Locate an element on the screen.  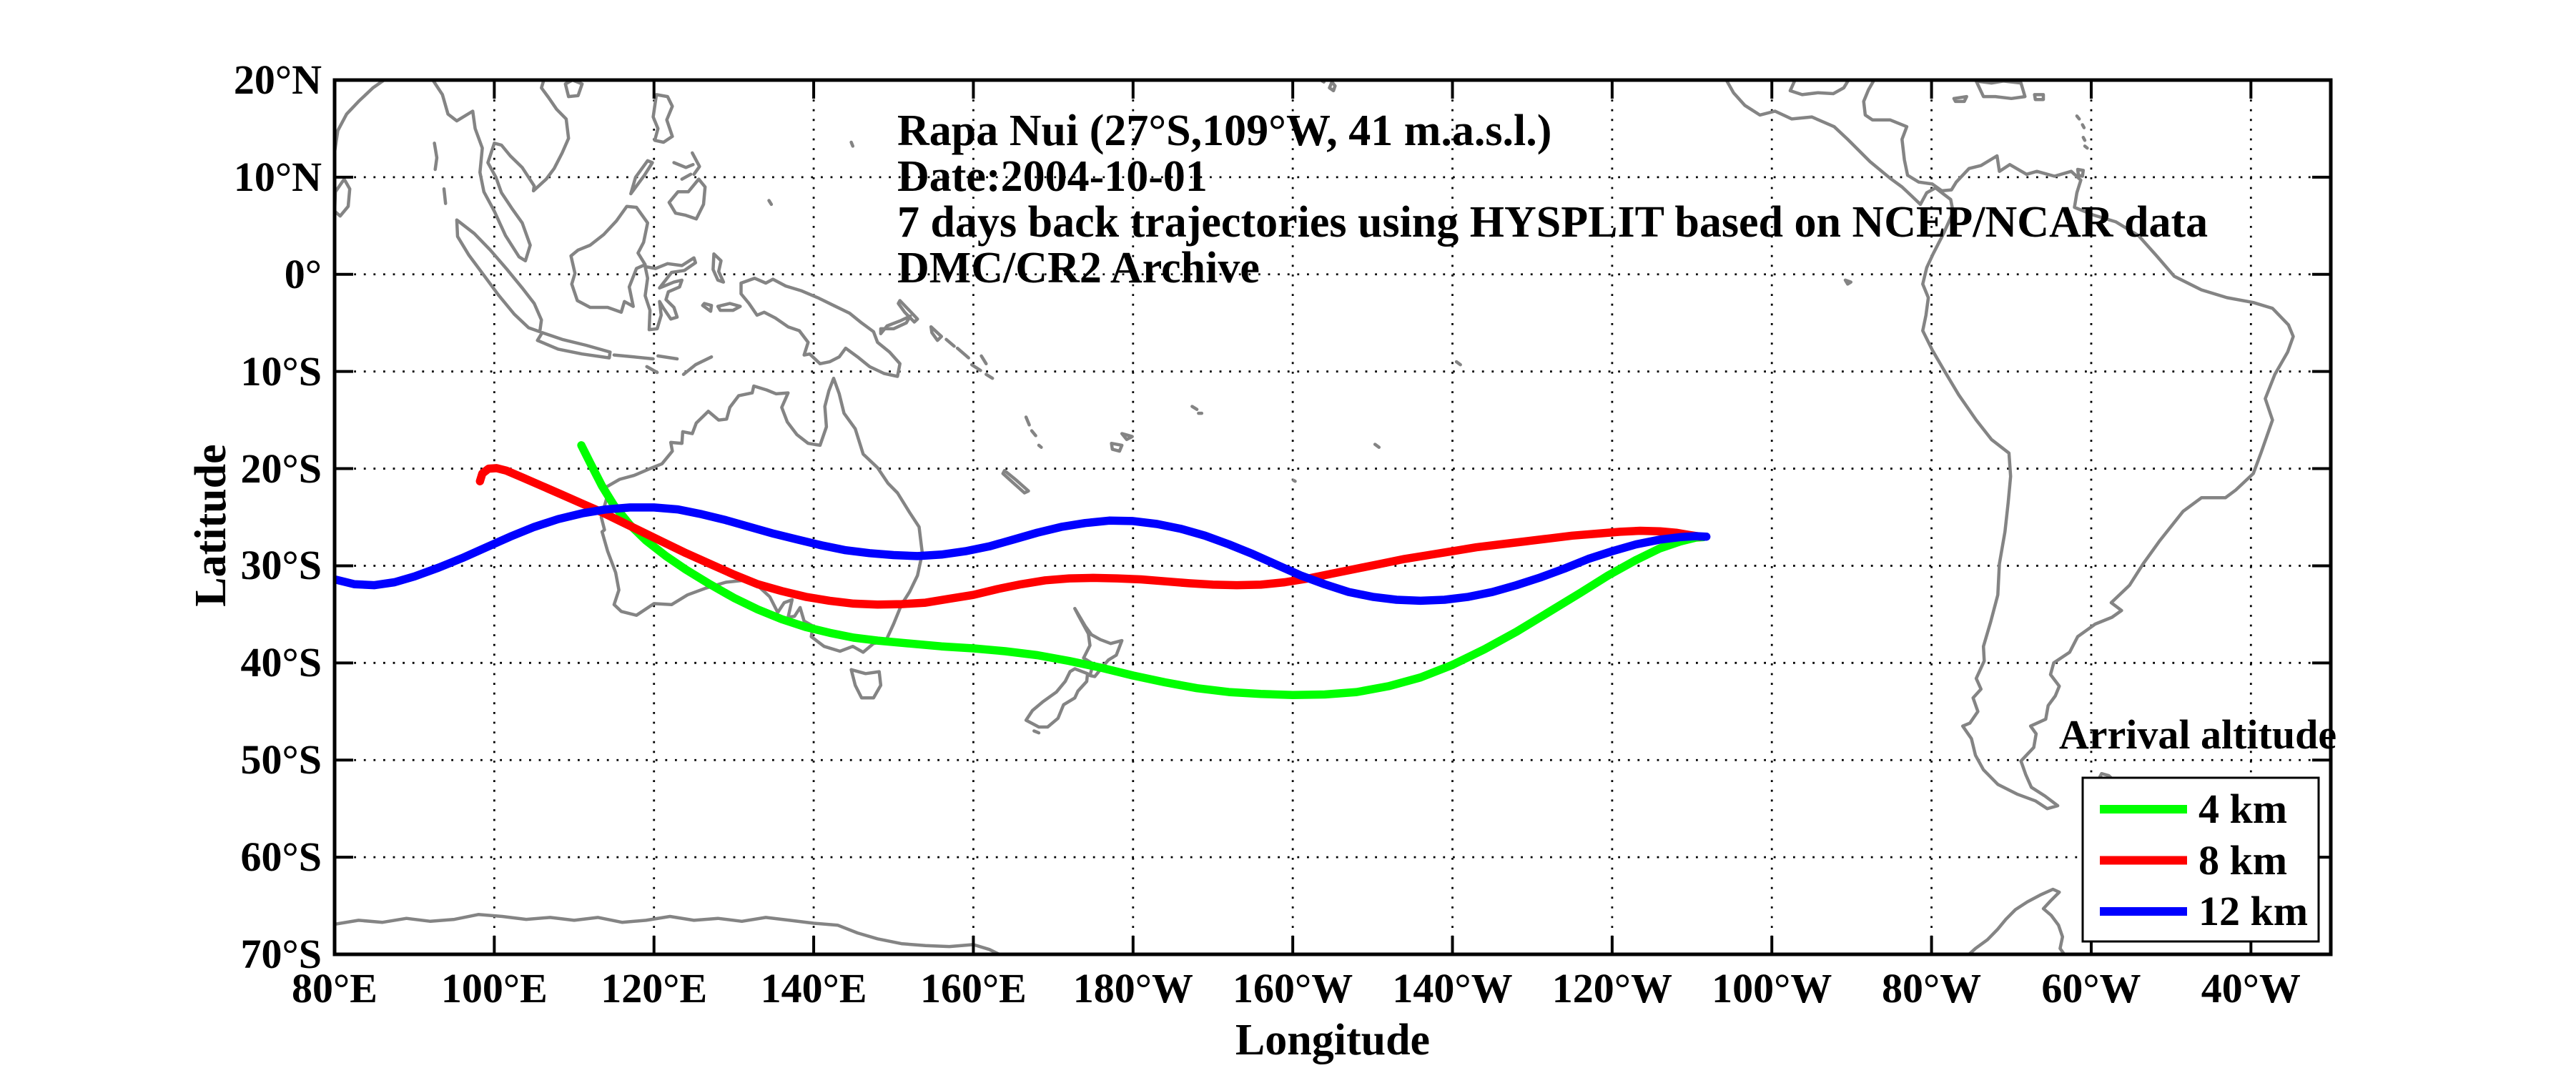
trajectories is located at coordinates (1023, 570).